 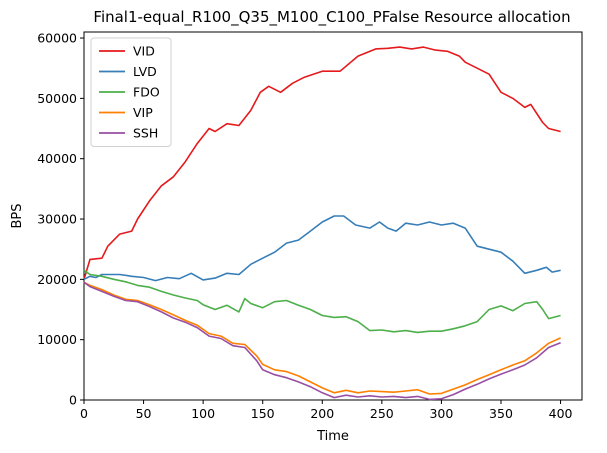 What do you see at coordinates (501, 413) in the screenshot?
I see `x-tick-label: 350` at bounding box center [501, 413].